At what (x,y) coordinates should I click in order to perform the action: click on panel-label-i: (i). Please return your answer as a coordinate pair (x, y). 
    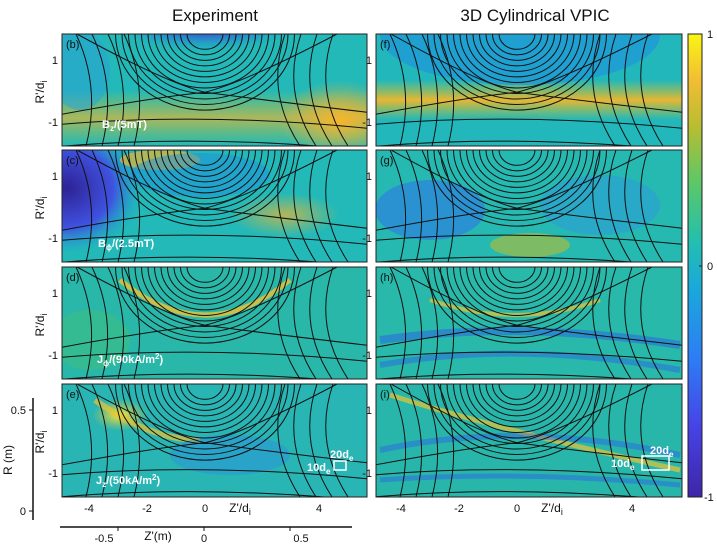
    Looking at the image, I should click on (385, 395).